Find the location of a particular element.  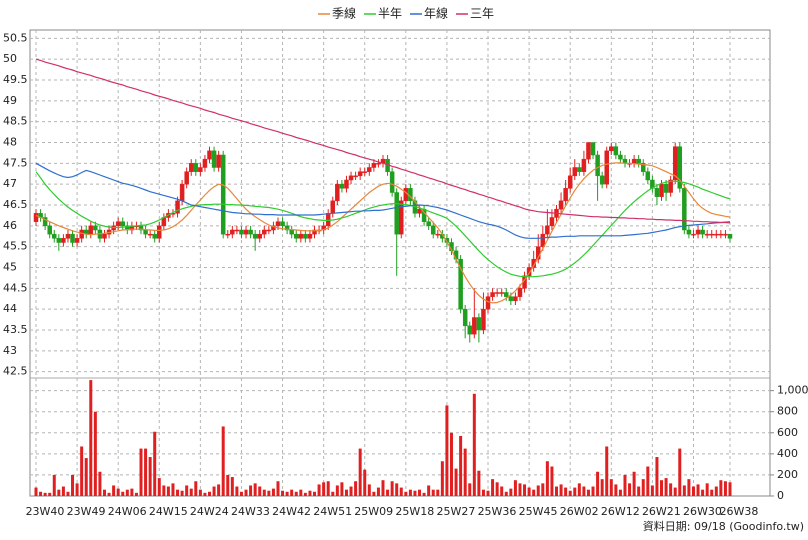

y2-tick-label: 800 is located at coordinates (787, 411).